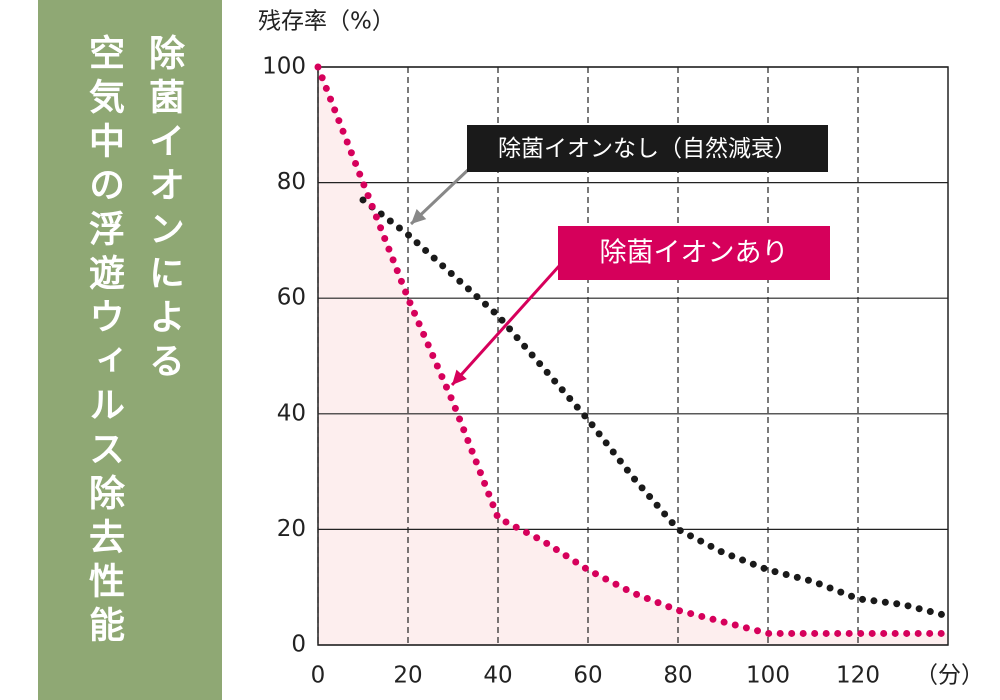  I want to click on x-tick-label: 100, so click(768, 676).